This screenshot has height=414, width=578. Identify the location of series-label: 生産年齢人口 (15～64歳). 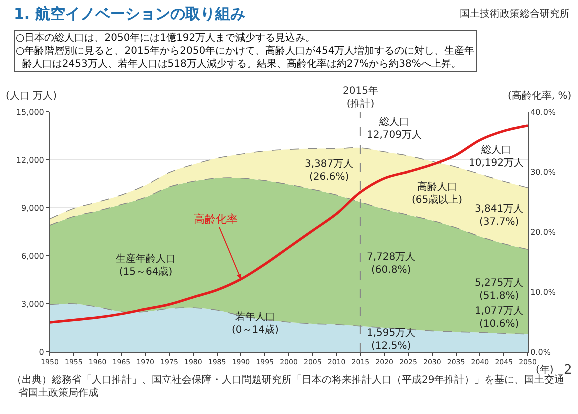
(146, 265).